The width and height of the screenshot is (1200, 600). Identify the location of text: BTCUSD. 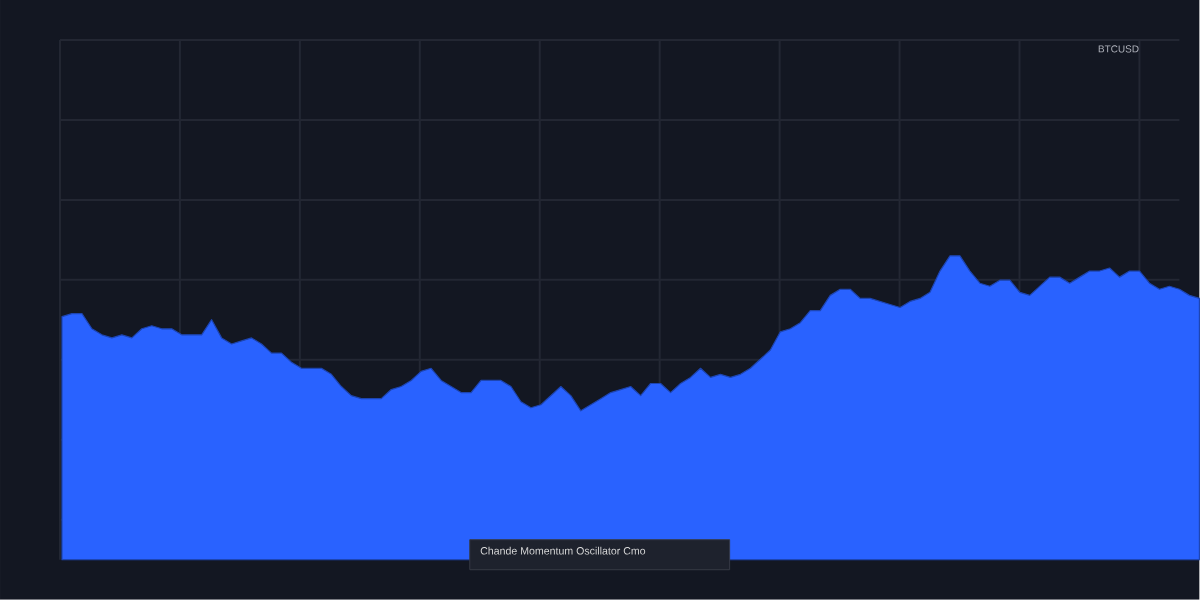
(1118, 49).